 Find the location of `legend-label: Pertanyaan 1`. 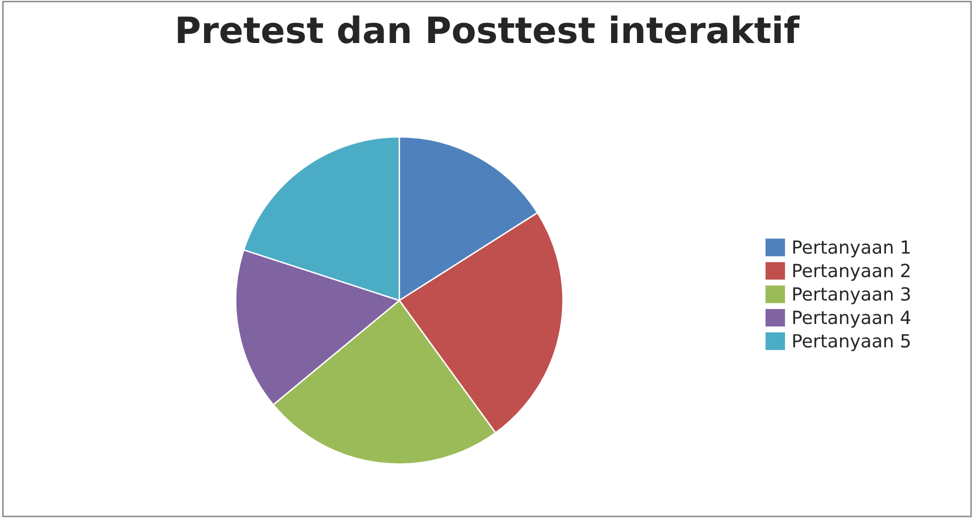

legend-label: Pertanyaan 1 is located at coordinates (851, 249).